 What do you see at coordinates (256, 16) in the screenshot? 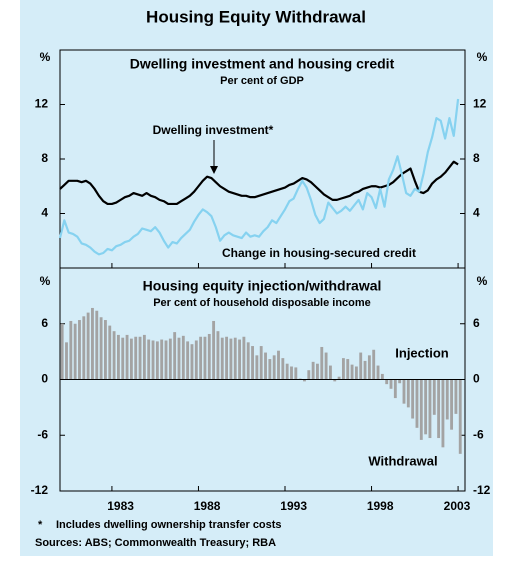
I see `chart-title: Housing Equity Withdrawal` at bounding box center [256, 16].